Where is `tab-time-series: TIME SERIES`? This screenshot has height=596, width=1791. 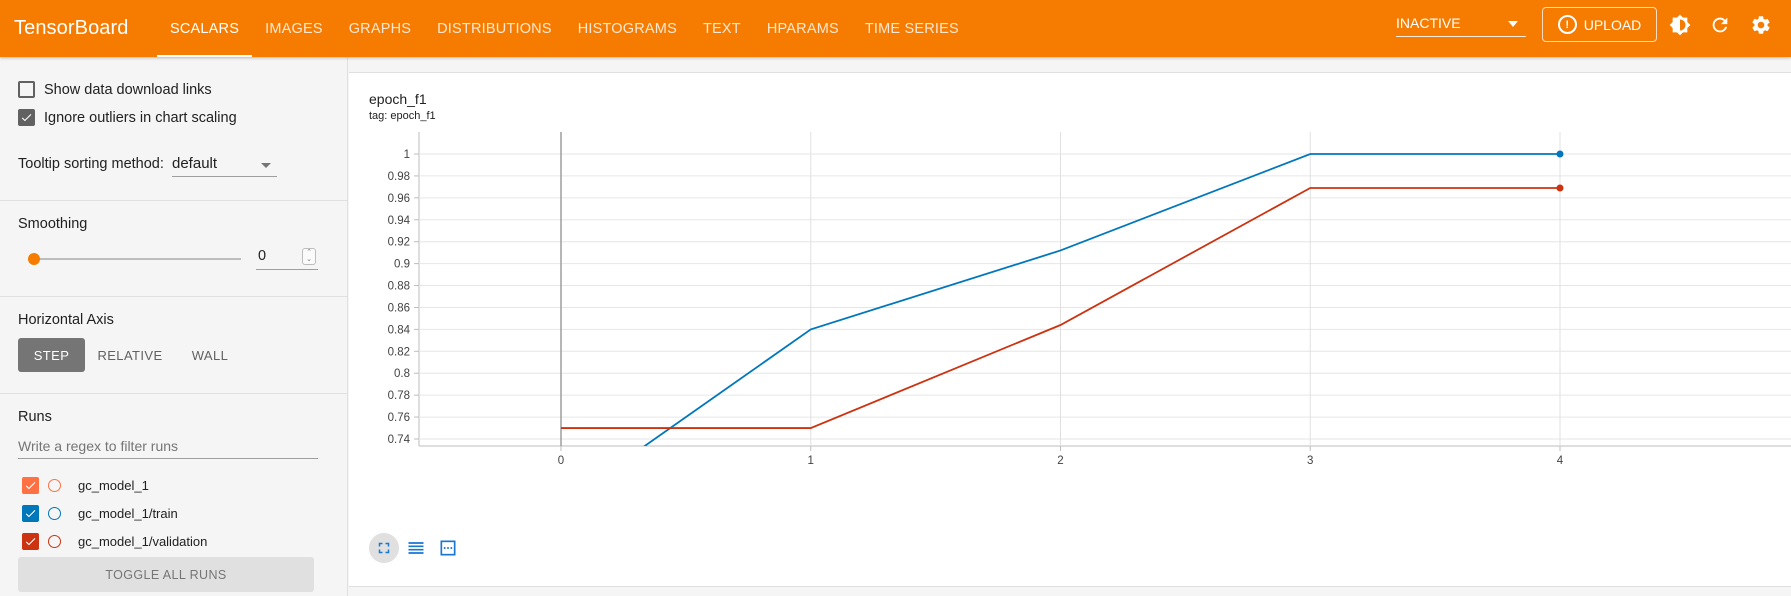
tab-time-series: TIME SERIES is located at coordinates (911, 28).